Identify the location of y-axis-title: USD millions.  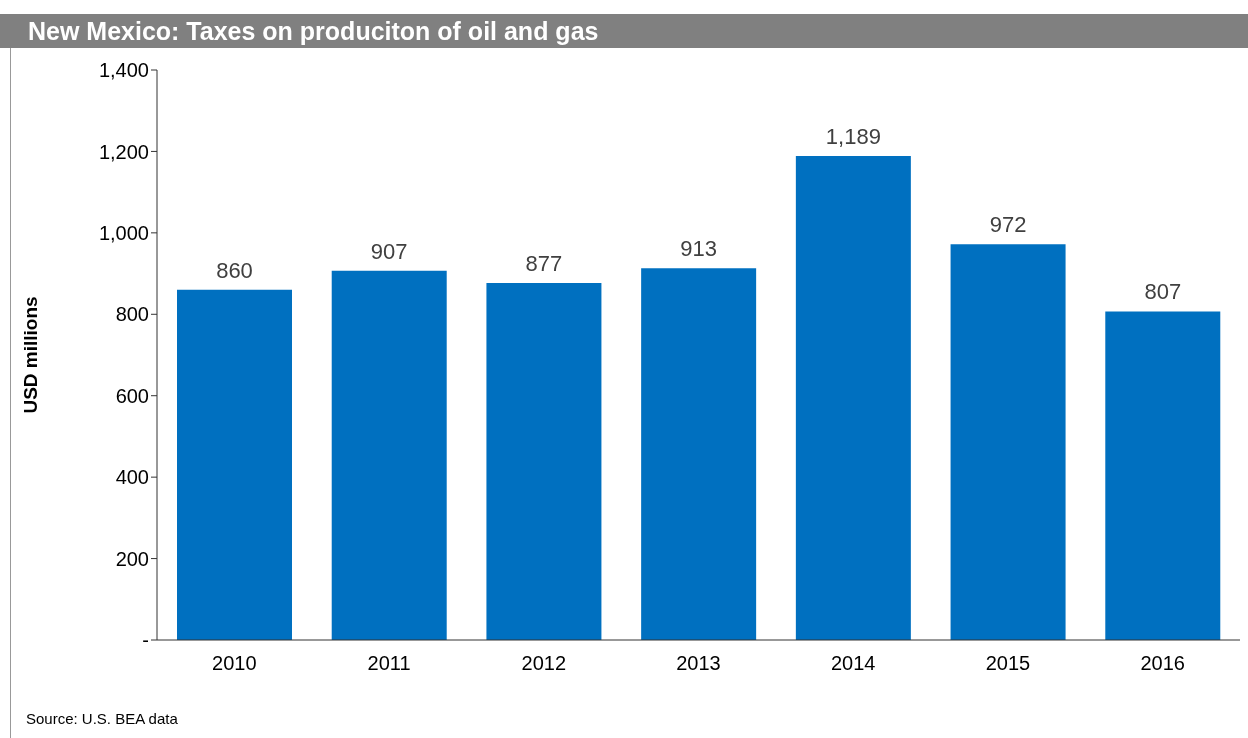
(30, 355).